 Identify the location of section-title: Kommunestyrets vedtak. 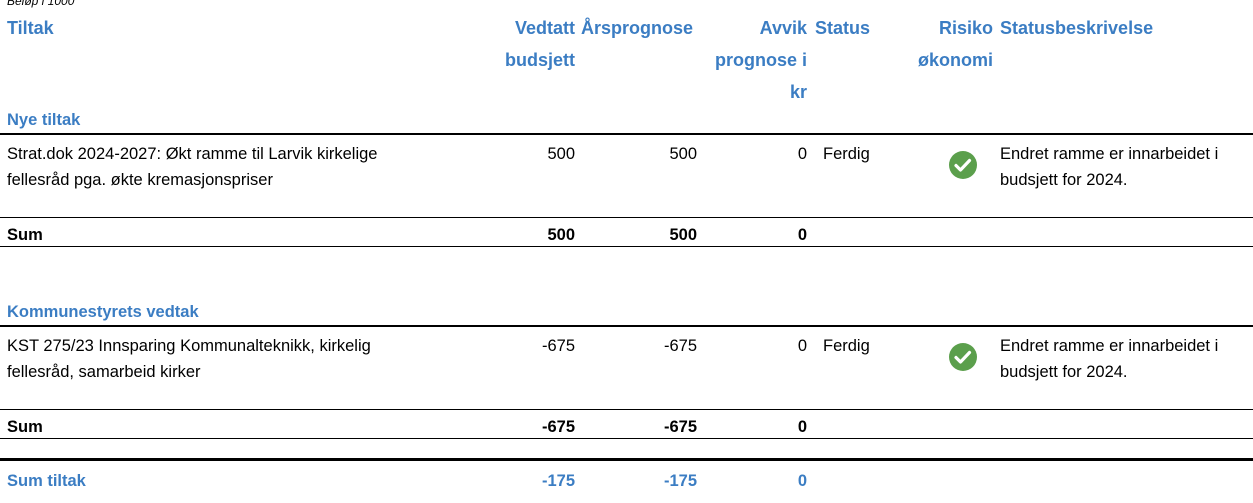
(103, 312).